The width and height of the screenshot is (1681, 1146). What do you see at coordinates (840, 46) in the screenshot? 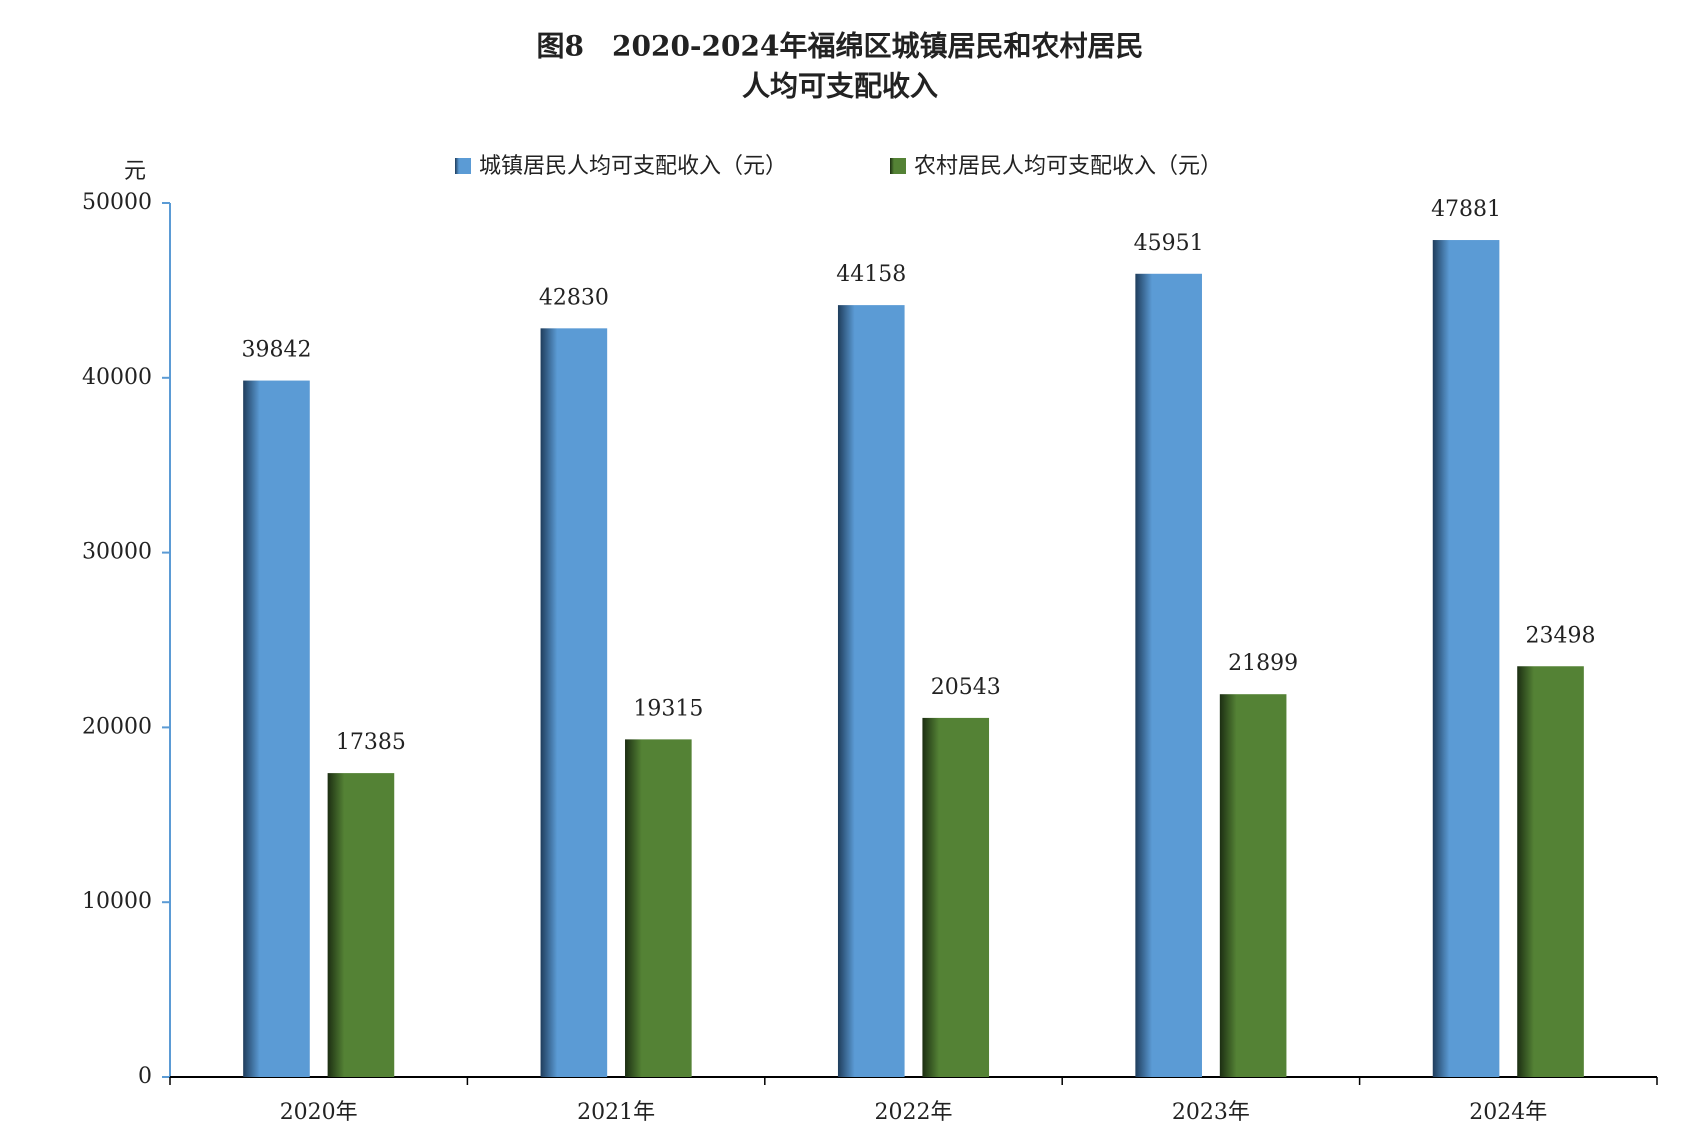
I see `chart-title: 图8 2020-2024年福绵区城镇居民和农村居民` at bounding box center [840, 46].